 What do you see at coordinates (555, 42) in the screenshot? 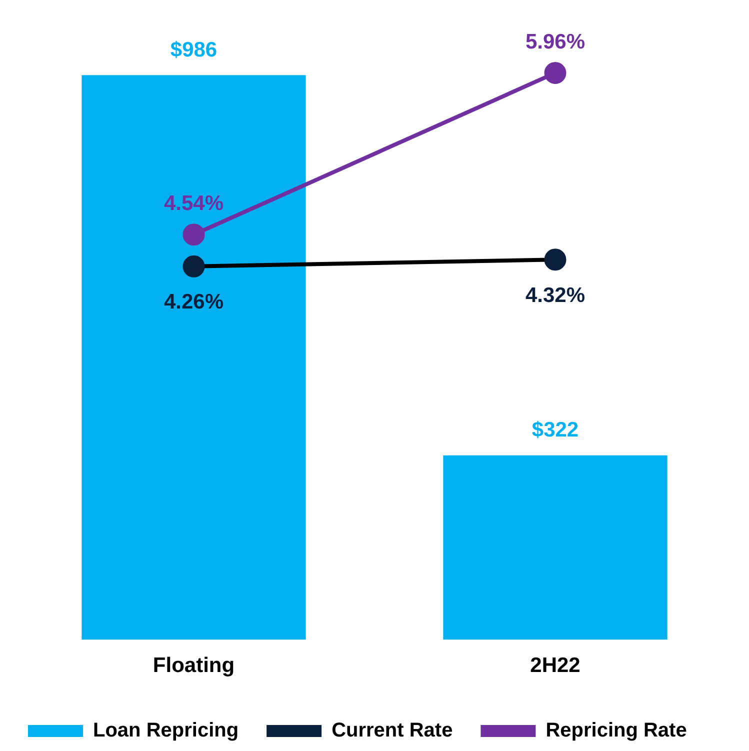
I see `data-label: 5.96%` at bounding box center [555, 42].